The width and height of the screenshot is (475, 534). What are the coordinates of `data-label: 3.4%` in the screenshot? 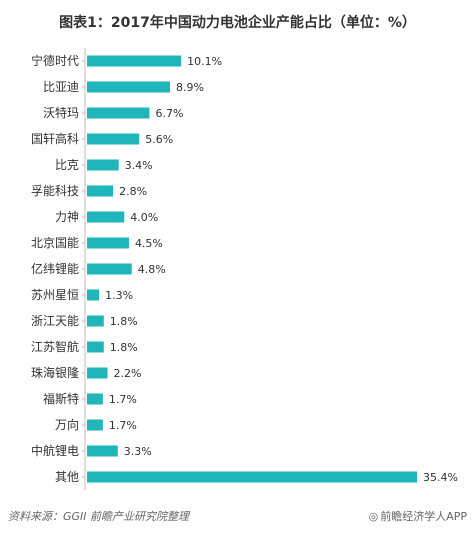 It's located at (139, 165).